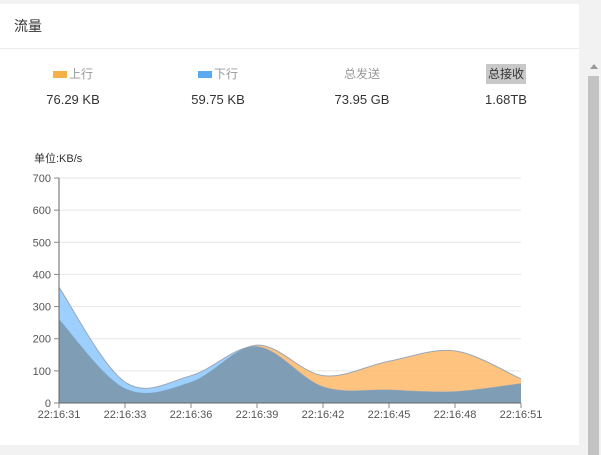  I want to click on scroll-up-arrow-icon, so click(594, 66).